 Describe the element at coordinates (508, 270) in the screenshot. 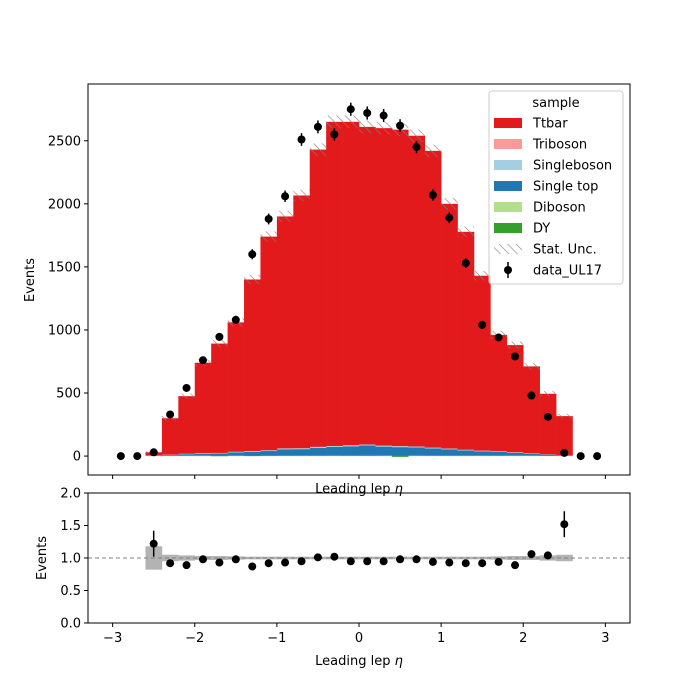

I see `legend-marker` at that location.